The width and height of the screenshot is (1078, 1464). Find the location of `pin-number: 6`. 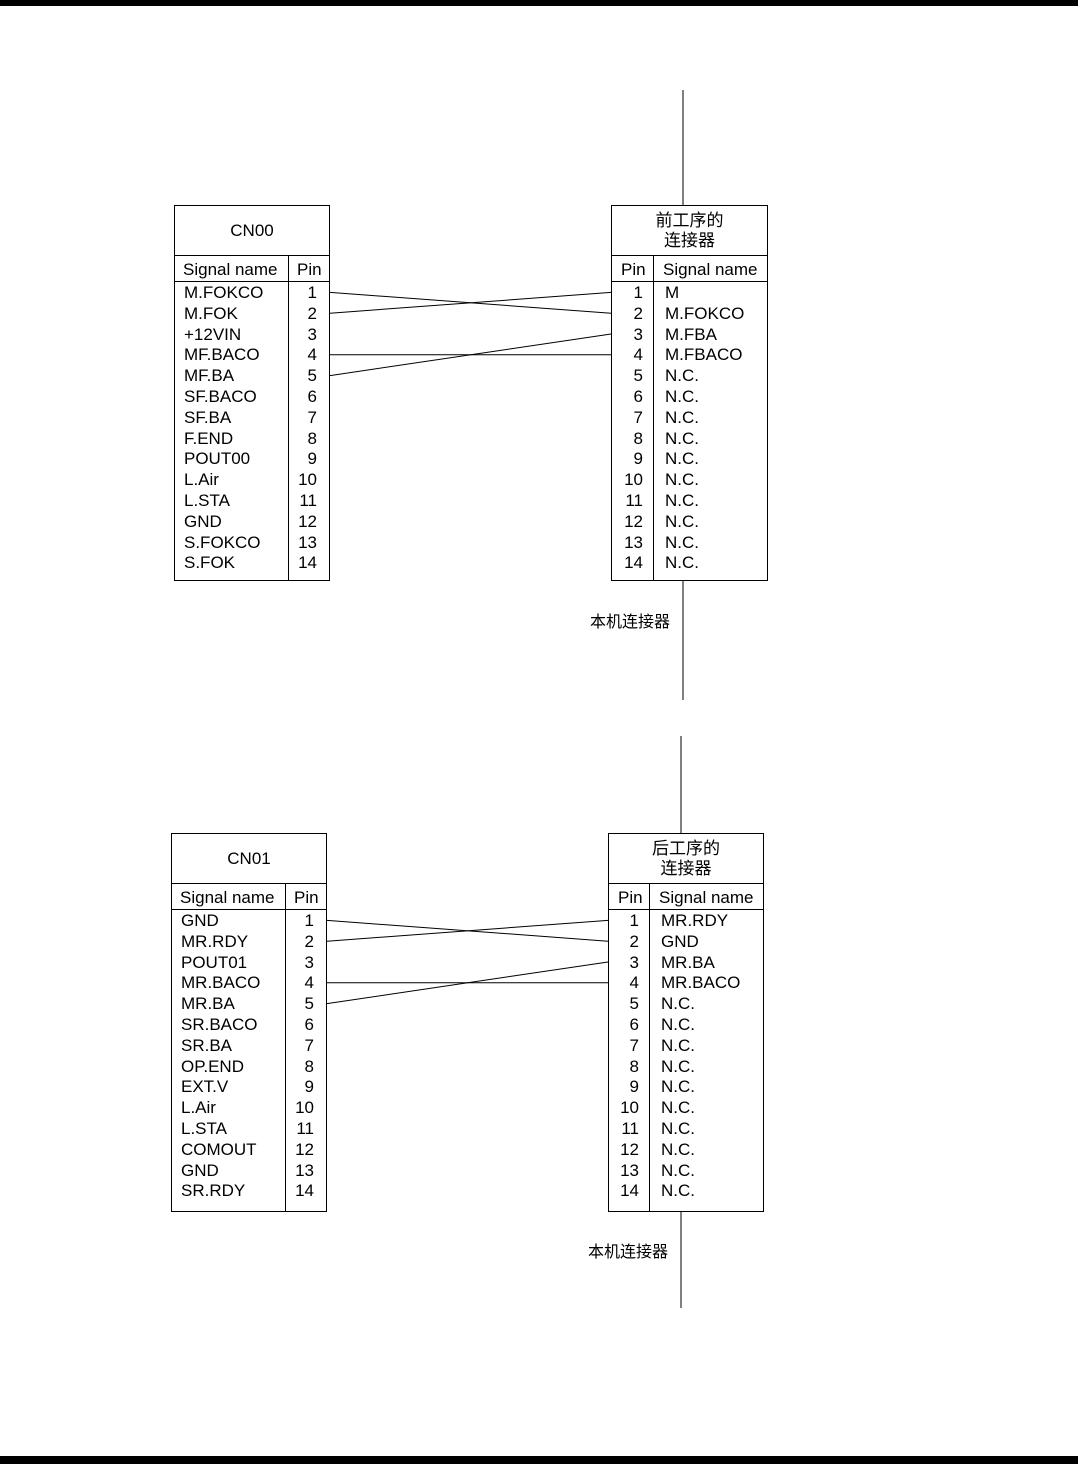

pin-number: 6 is located at coordinates (634, 1024).